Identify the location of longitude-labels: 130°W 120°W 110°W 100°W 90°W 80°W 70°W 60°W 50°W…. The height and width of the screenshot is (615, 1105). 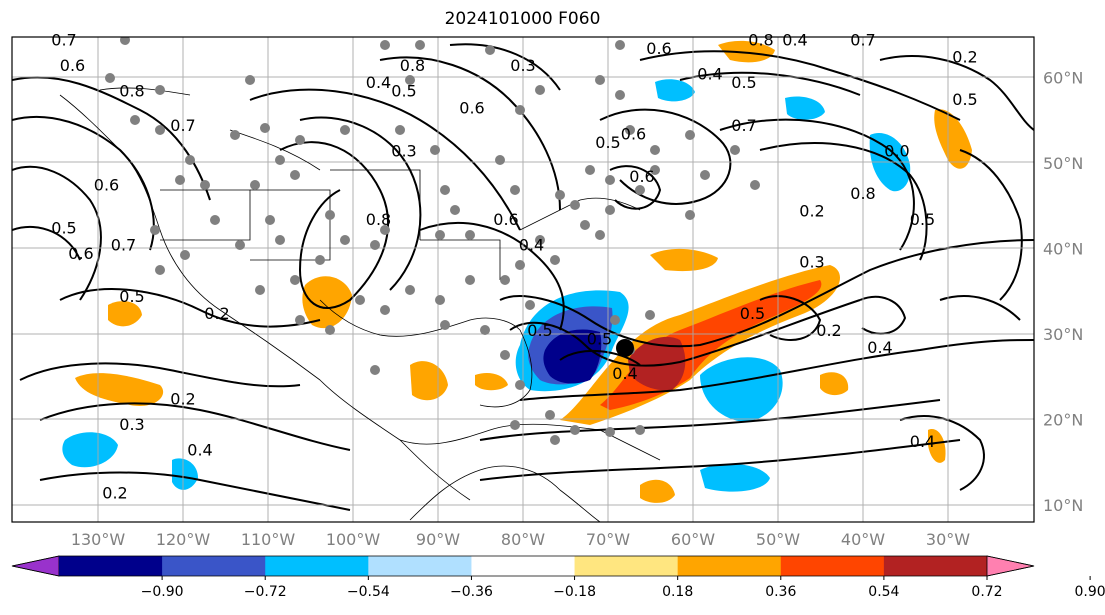
(520, 539).